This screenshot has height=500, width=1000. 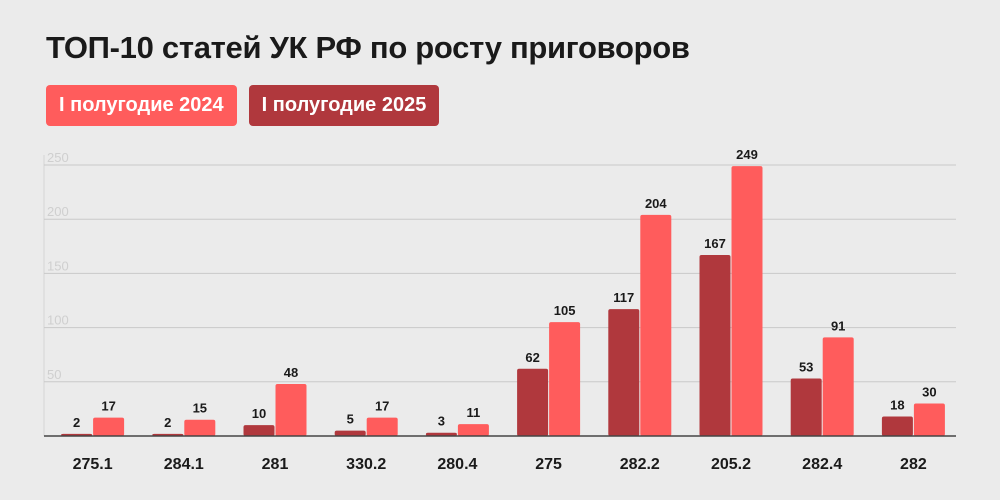 I want to click on data-label: 48, so click(x=291, y=372).